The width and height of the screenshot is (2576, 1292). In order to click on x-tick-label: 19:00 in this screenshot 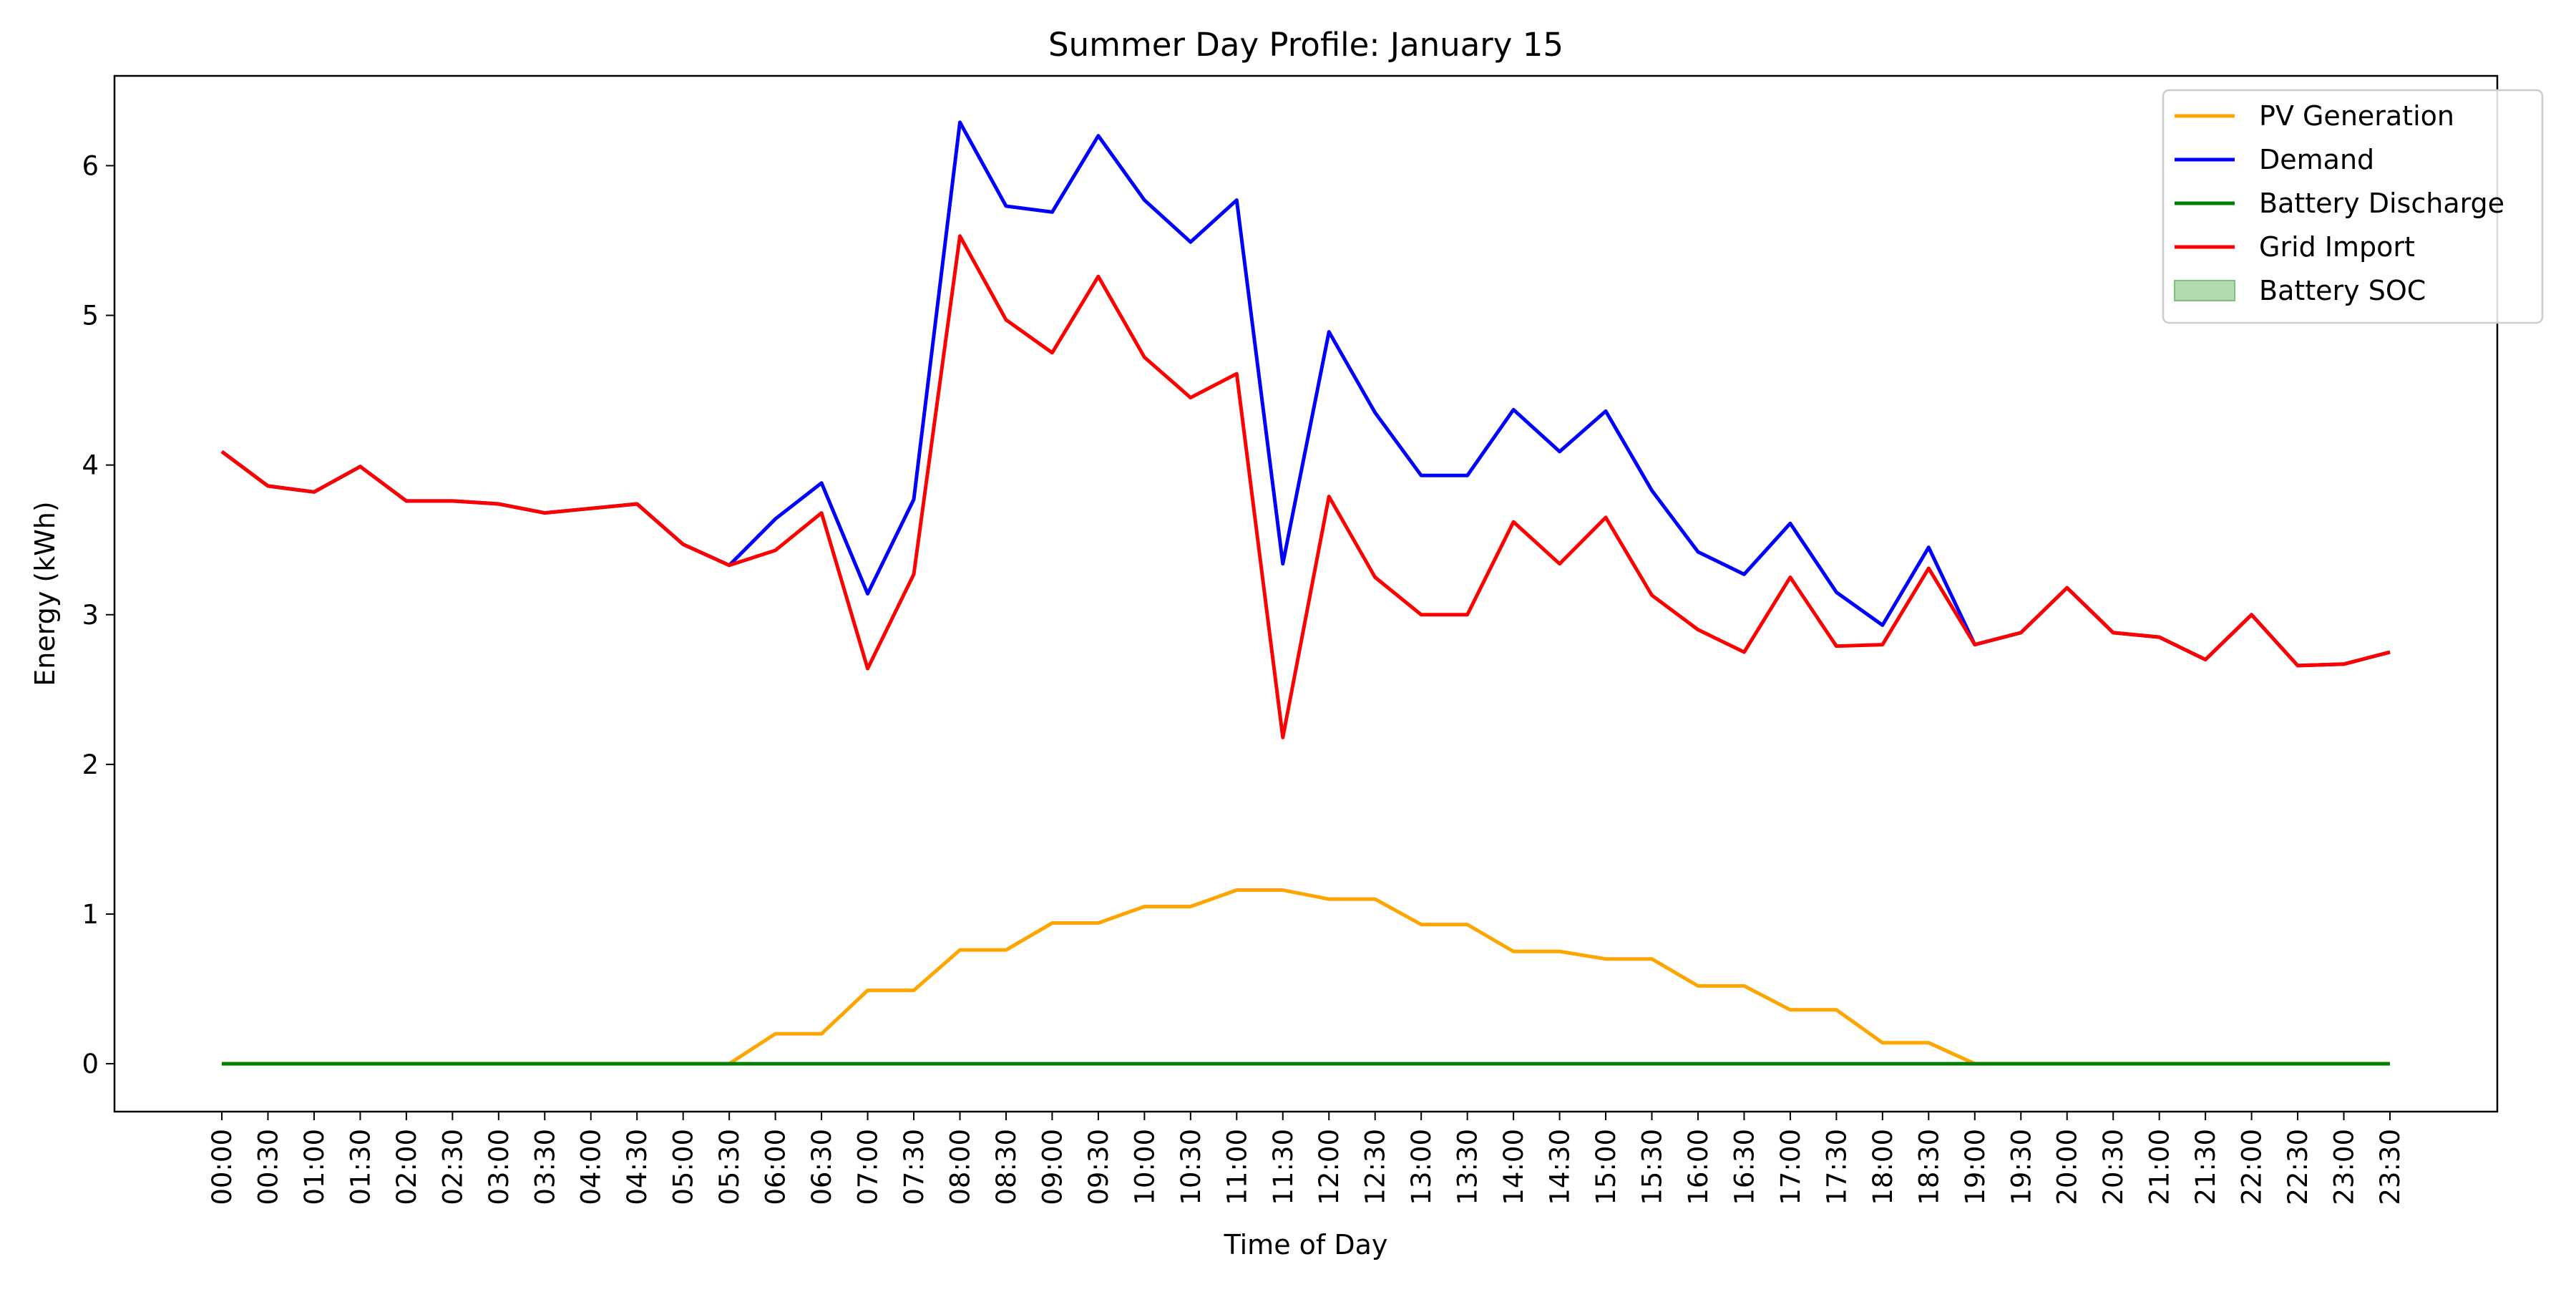, I will do `click(1975, 1167)`.